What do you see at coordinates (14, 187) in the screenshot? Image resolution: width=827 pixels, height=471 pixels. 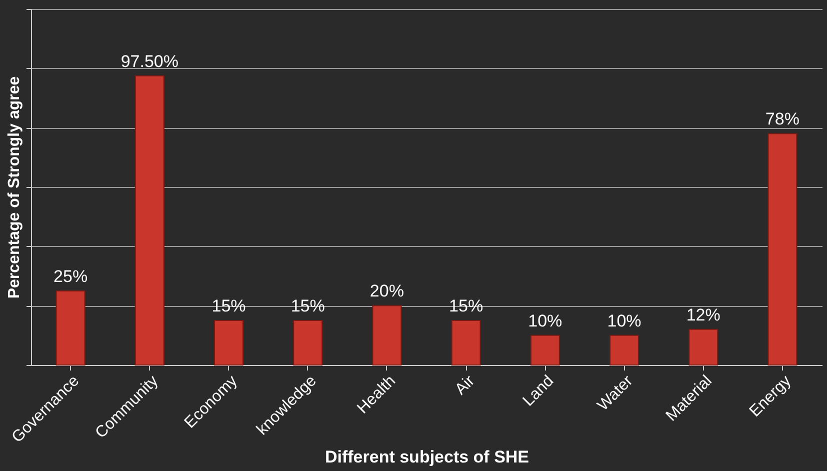 I see `y-axis-title: Percentage of Strongly agree` at bounding box center [14, 187].